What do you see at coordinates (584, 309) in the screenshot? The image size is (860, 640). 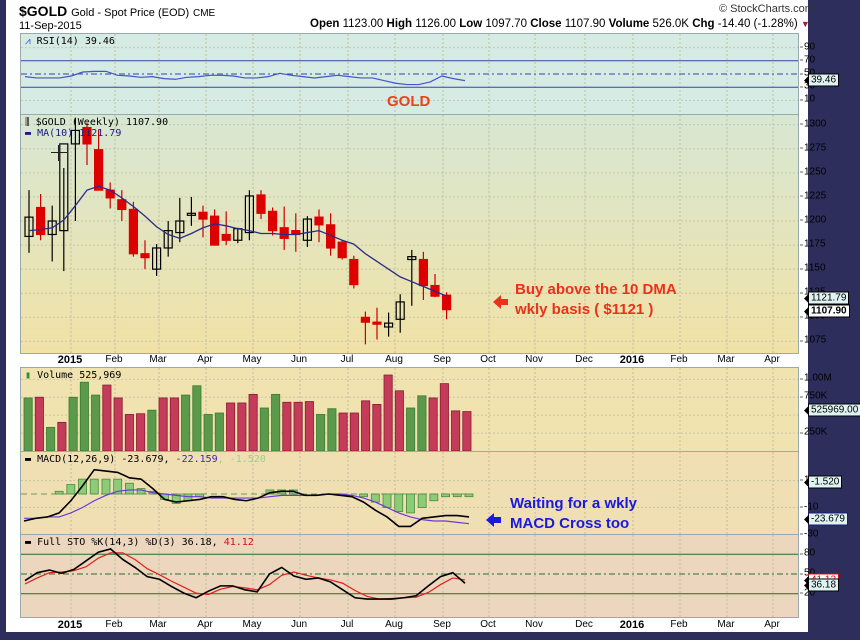 I see `buy-annotation-line2: wkly basis ( $1121 )` at bounding box center [584, 309].